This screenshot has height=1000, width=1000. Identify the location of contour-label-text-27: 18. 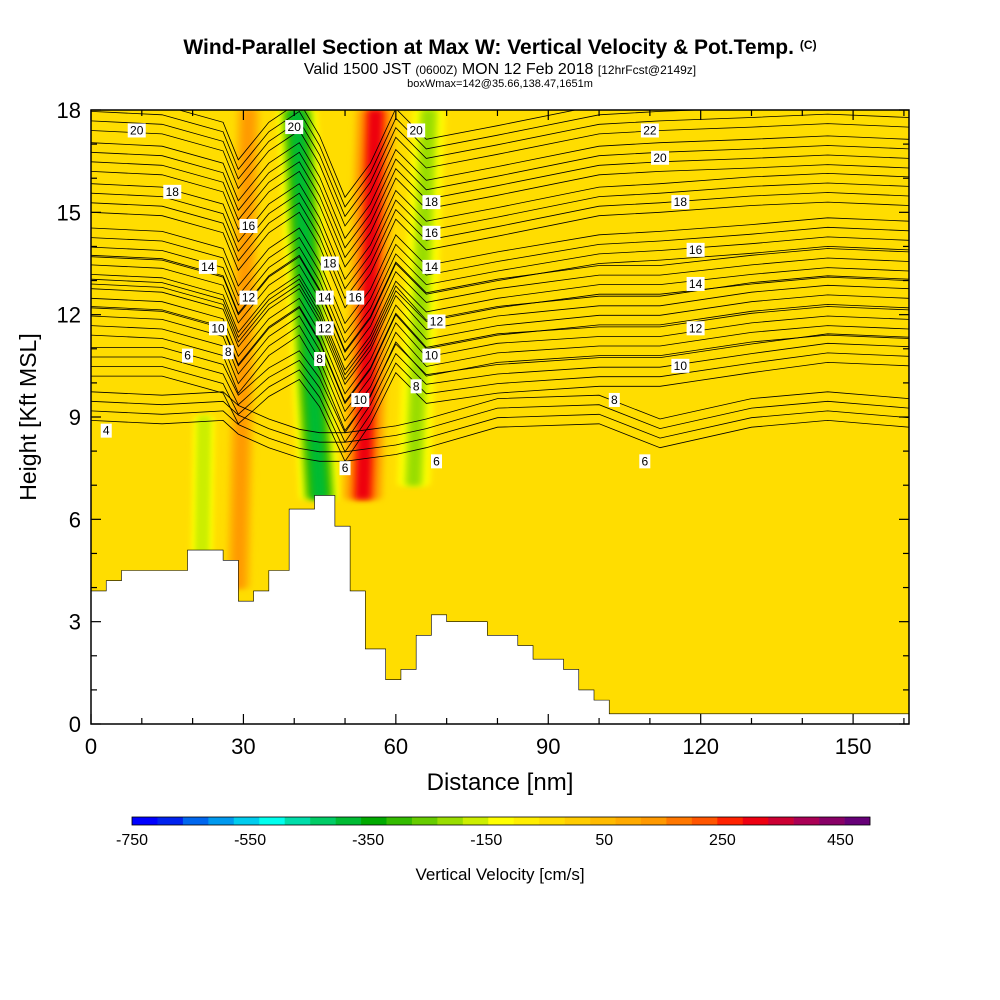
(681, 202).